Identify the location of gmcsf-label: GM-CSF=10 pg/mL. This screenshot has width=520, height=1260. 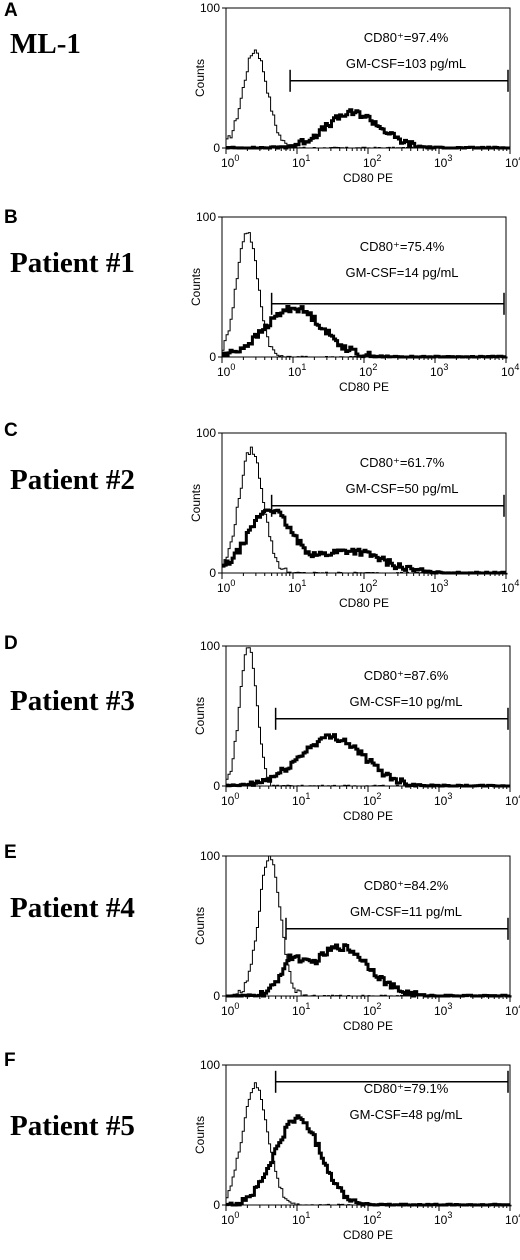
(405, 701).